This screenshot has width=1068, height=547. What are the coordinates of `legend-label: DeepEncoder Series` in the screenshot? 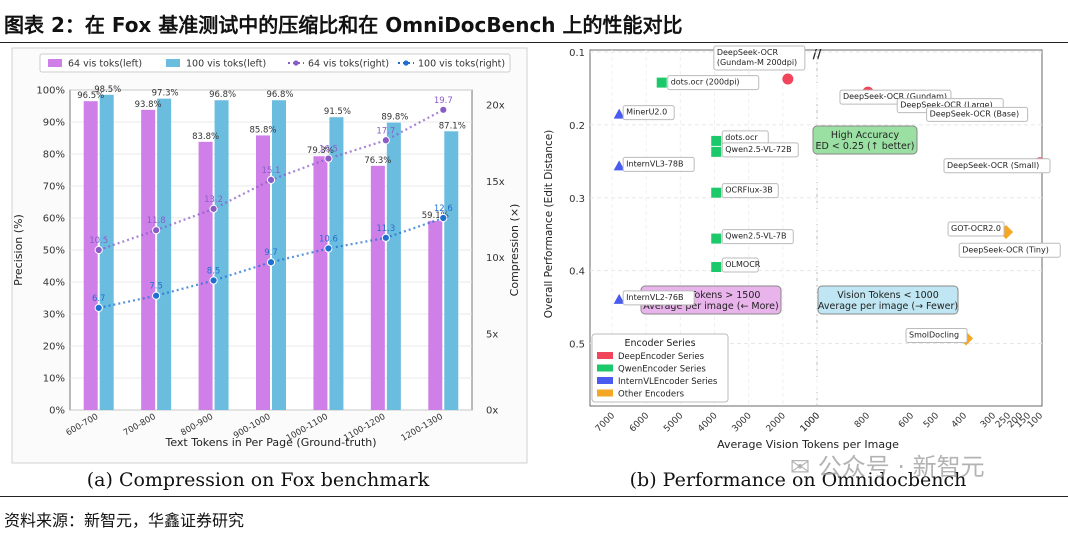 It's located at (661, 357).